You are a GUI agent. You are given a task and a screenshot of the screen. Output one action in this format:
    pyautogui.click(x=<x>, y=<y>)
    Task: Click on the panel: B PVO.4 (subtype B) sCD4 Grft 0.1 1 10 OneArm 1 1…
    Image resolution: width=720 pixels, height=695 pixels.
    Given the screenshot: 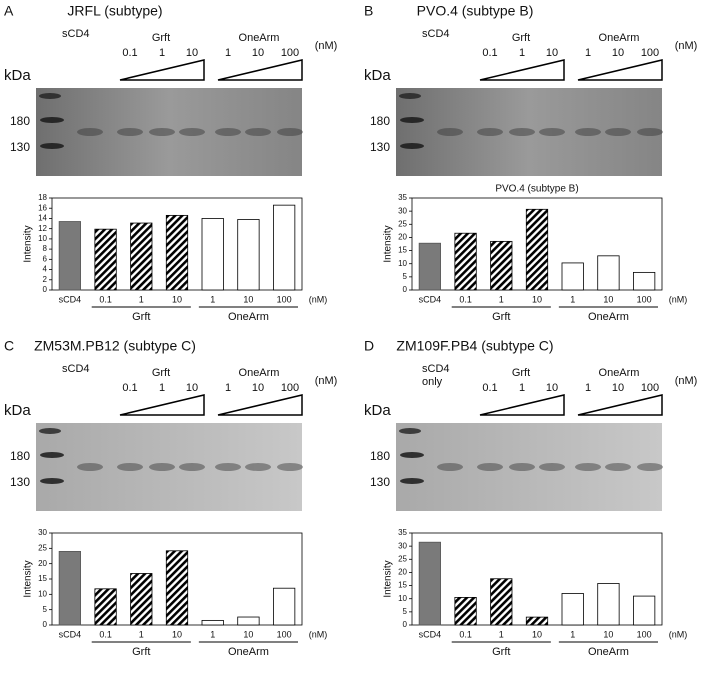 What is the action you would take?
    pyautogui.click(x=530, y=89)
    